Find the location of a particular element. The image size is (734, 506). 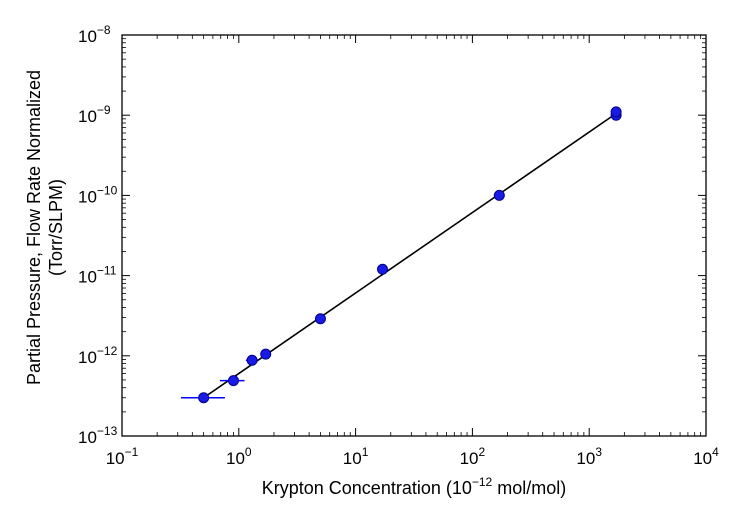

y-tick-label: 10⁻⁹ is located at coordinates (94, 114).